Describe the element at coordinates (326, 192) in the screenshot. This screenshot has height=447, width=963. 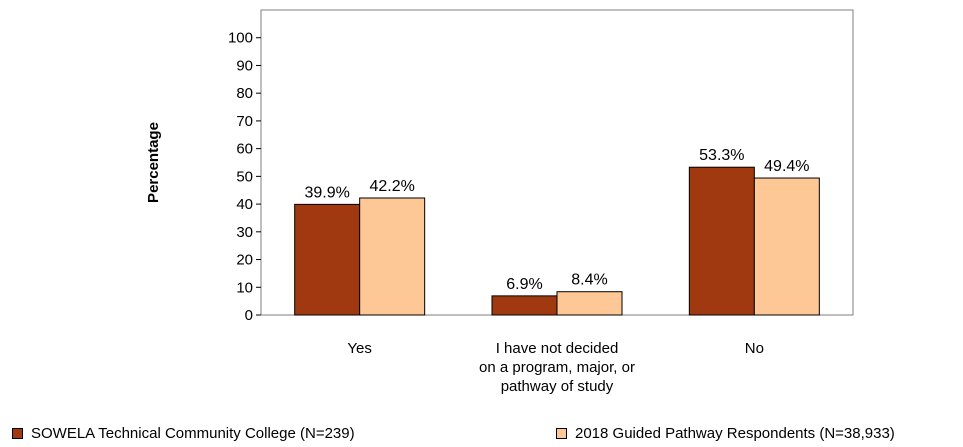
I see `data-label: 39.9%` at that location.